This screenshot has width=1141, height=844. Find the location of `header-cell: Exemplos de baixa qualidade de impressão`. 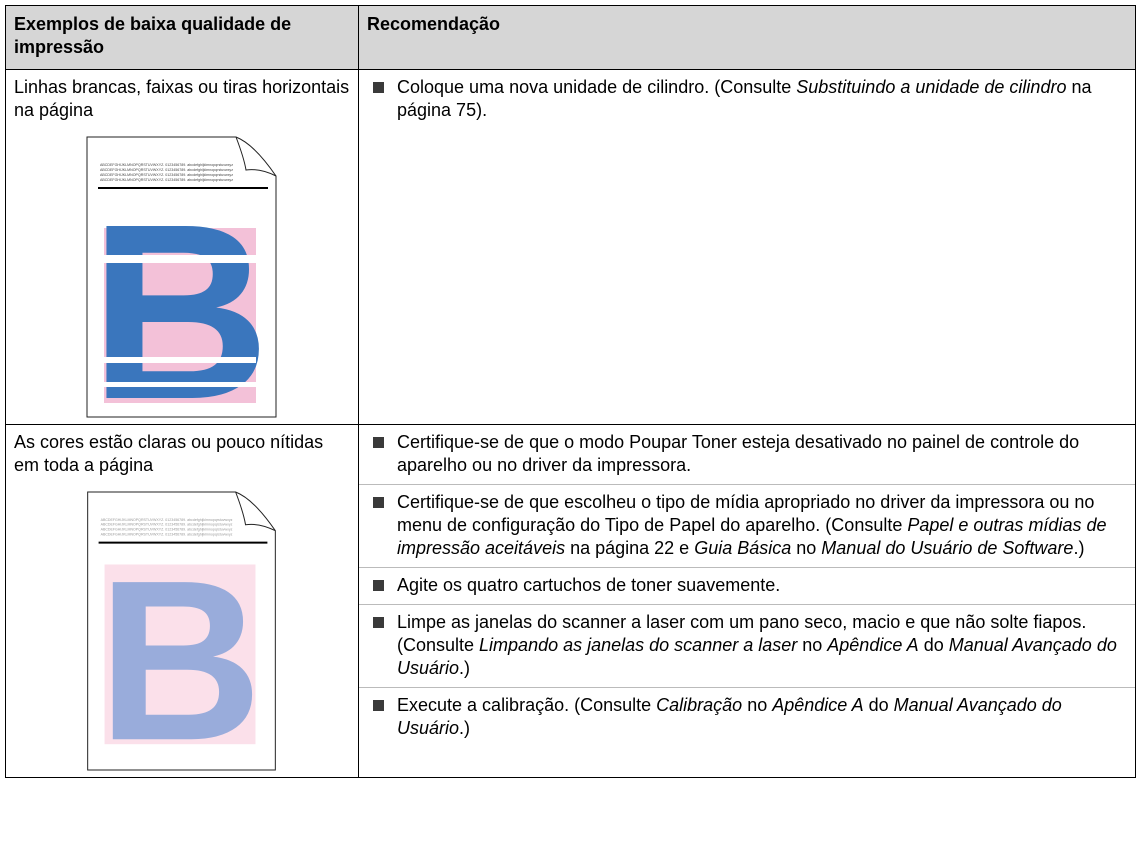

header-cell: Exemplos de baixa qualidade de impressão is located at coordinates (182, 37).